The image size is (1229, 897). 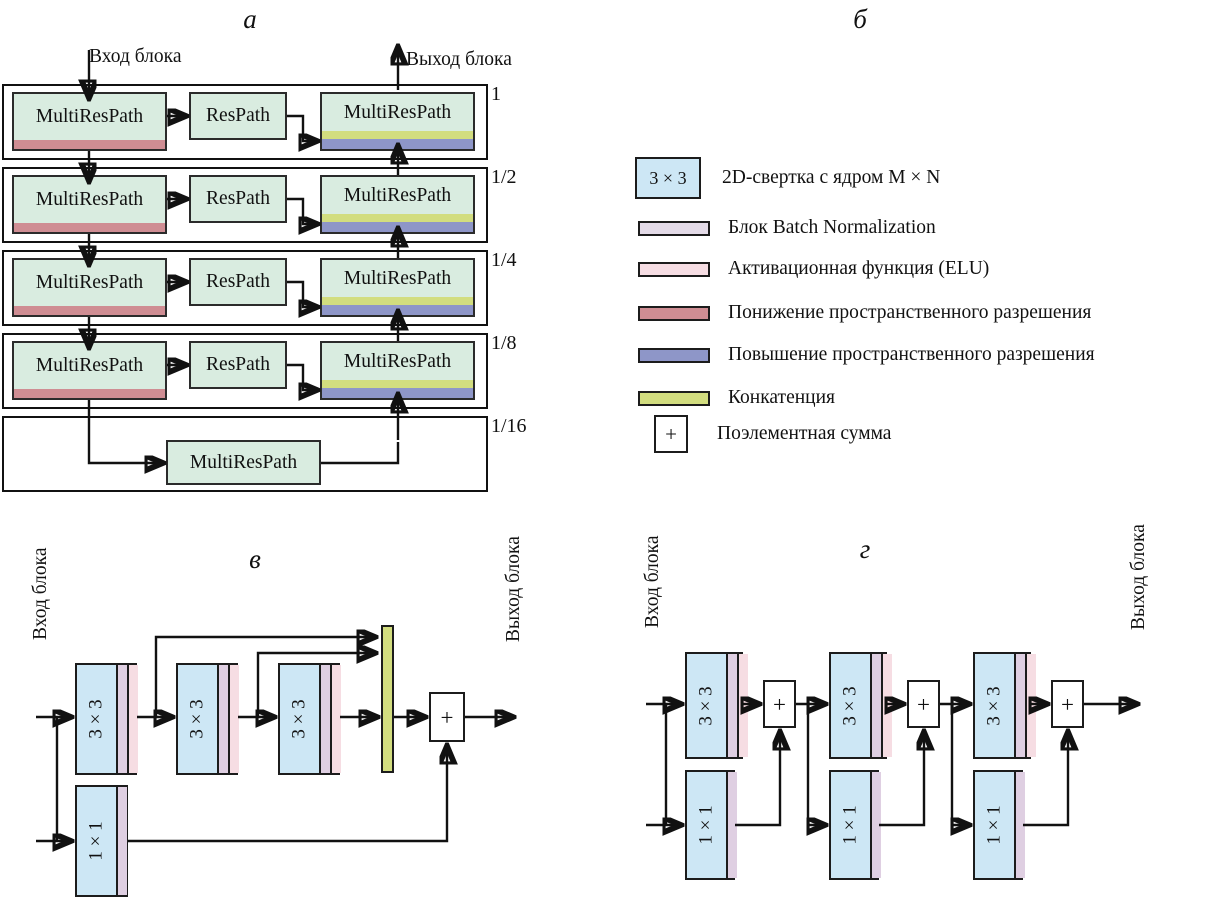 I want to click on panel-v-conv-block-1: 3 × 3, so click(x=107, y=719).